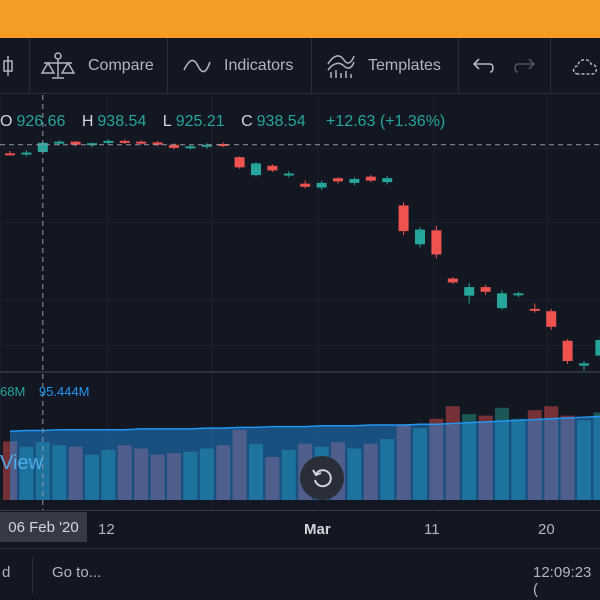 Image resolution: width=600 pixels, height=600 pixels. What do you see at coordinates (6, 572) in the screenshot?
I see `range-button: d` at bounding box center [6, 572].